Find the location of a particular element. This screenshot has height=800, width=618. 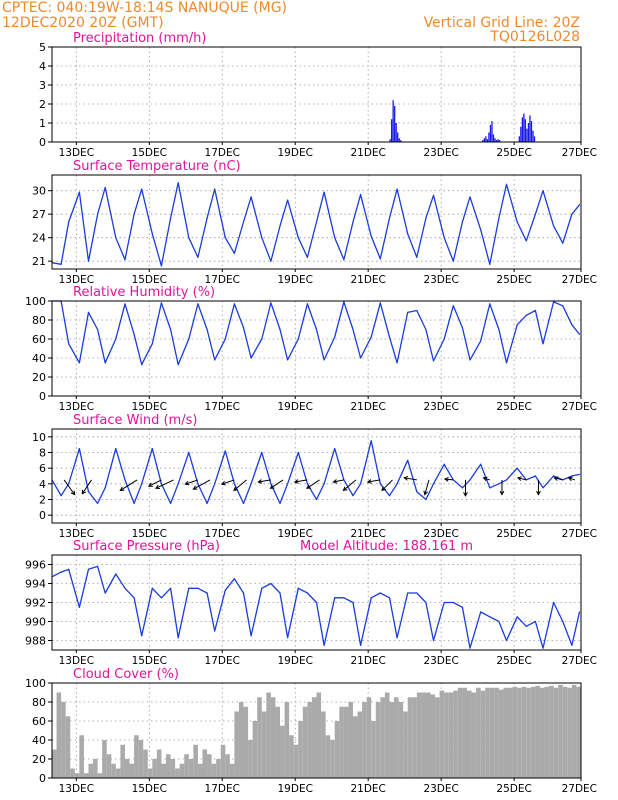

temperature-xtick-label: 15DEC is located at coordinates (149, 280).